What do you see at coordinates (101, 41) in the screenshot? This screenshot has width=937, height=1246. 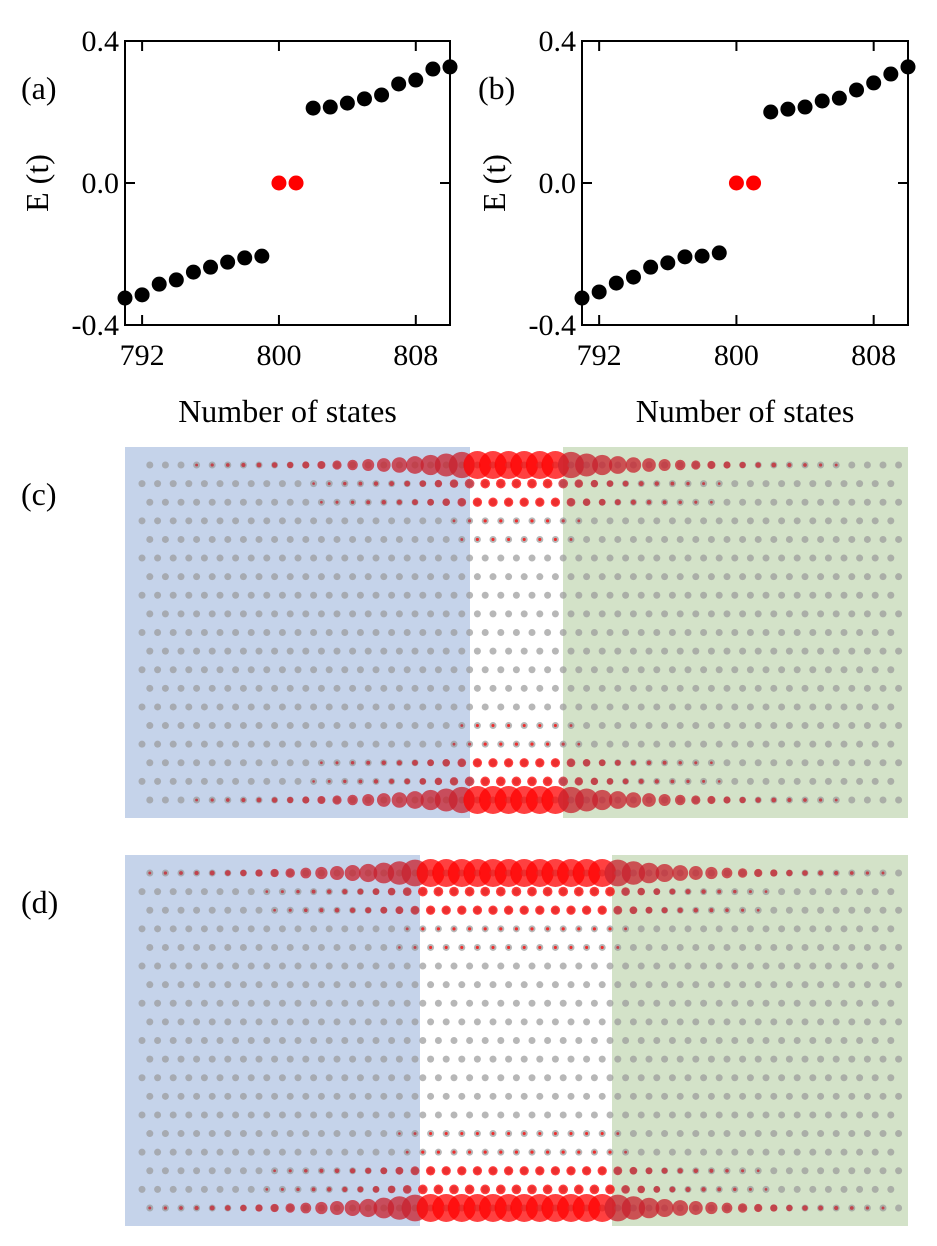 I see `y-tick-label: 0.4` at bounding box center [101, 41].